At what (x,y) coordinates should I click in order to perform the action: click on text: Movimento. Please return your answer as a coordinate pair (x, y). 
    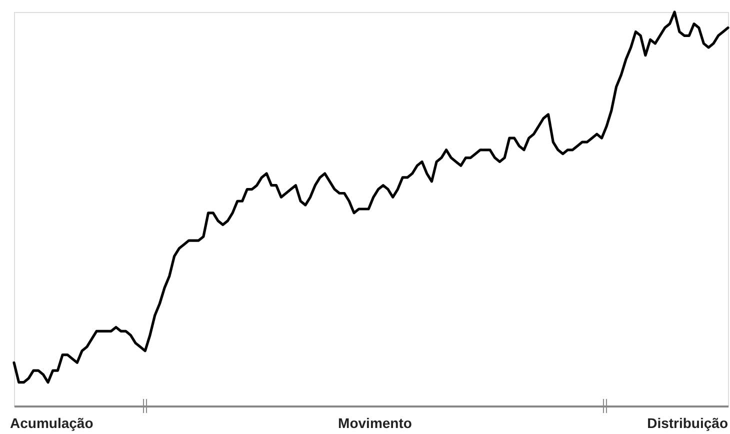
    Looking at the image, I should click on (375, 423).